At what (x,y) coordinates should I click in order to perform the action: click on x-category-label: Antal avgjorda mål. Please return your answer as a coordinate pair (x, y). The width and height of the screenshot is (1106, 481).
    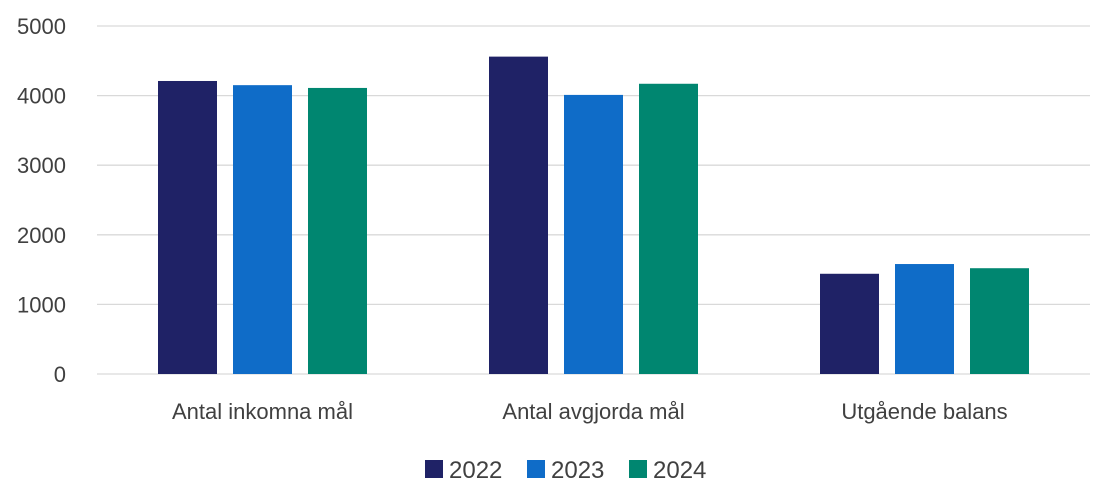
    Looking at the image, I should click on (593, 411).